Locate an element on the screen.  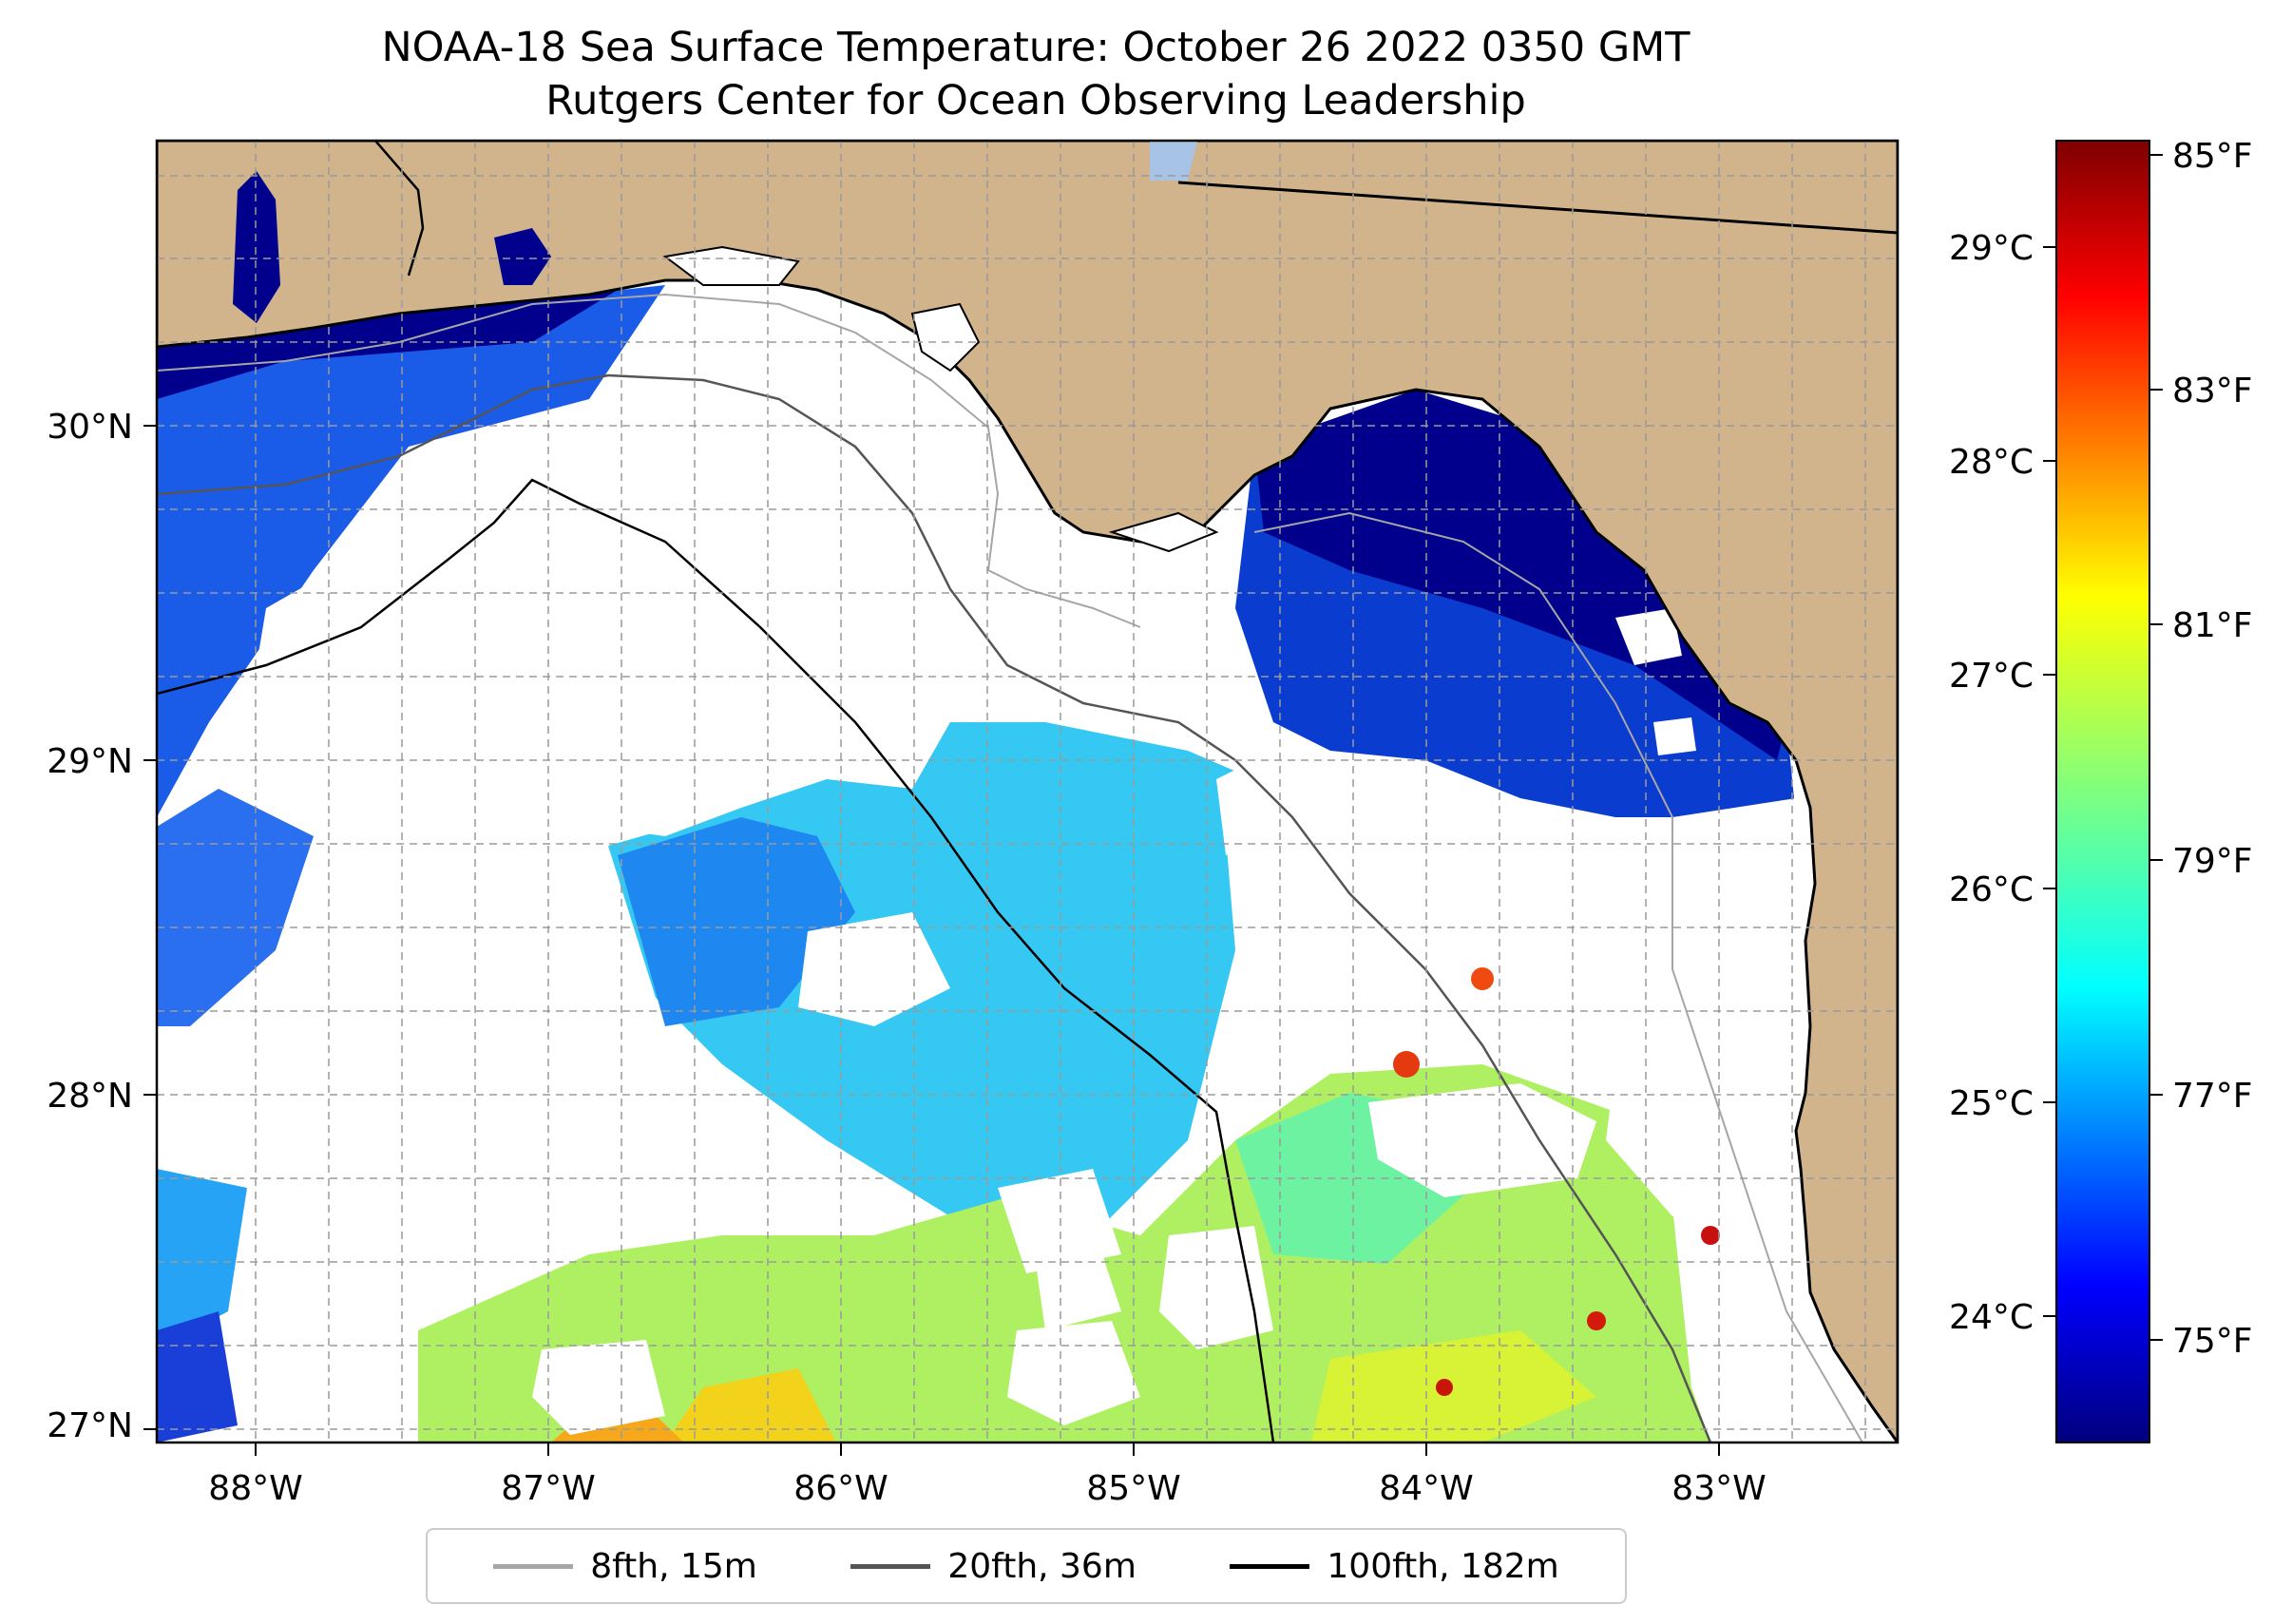
celsius-tick-label: 27°C is located at coordinates (1991, 676).